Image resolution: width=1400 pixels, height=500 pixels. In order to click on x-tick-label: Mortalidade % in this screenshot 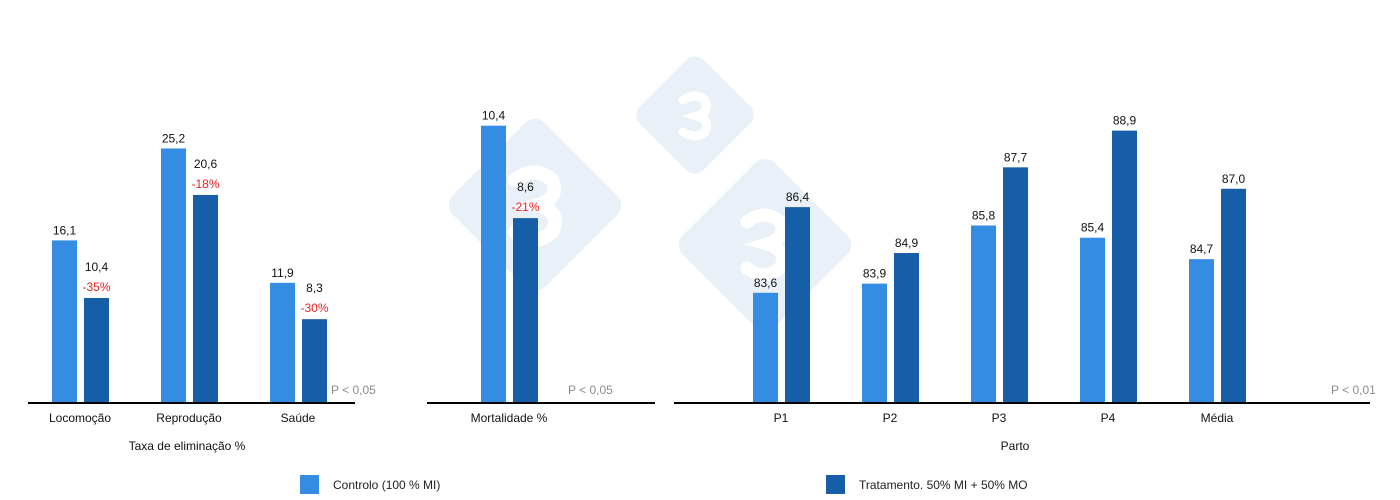, I will do `click(509, 418)`.